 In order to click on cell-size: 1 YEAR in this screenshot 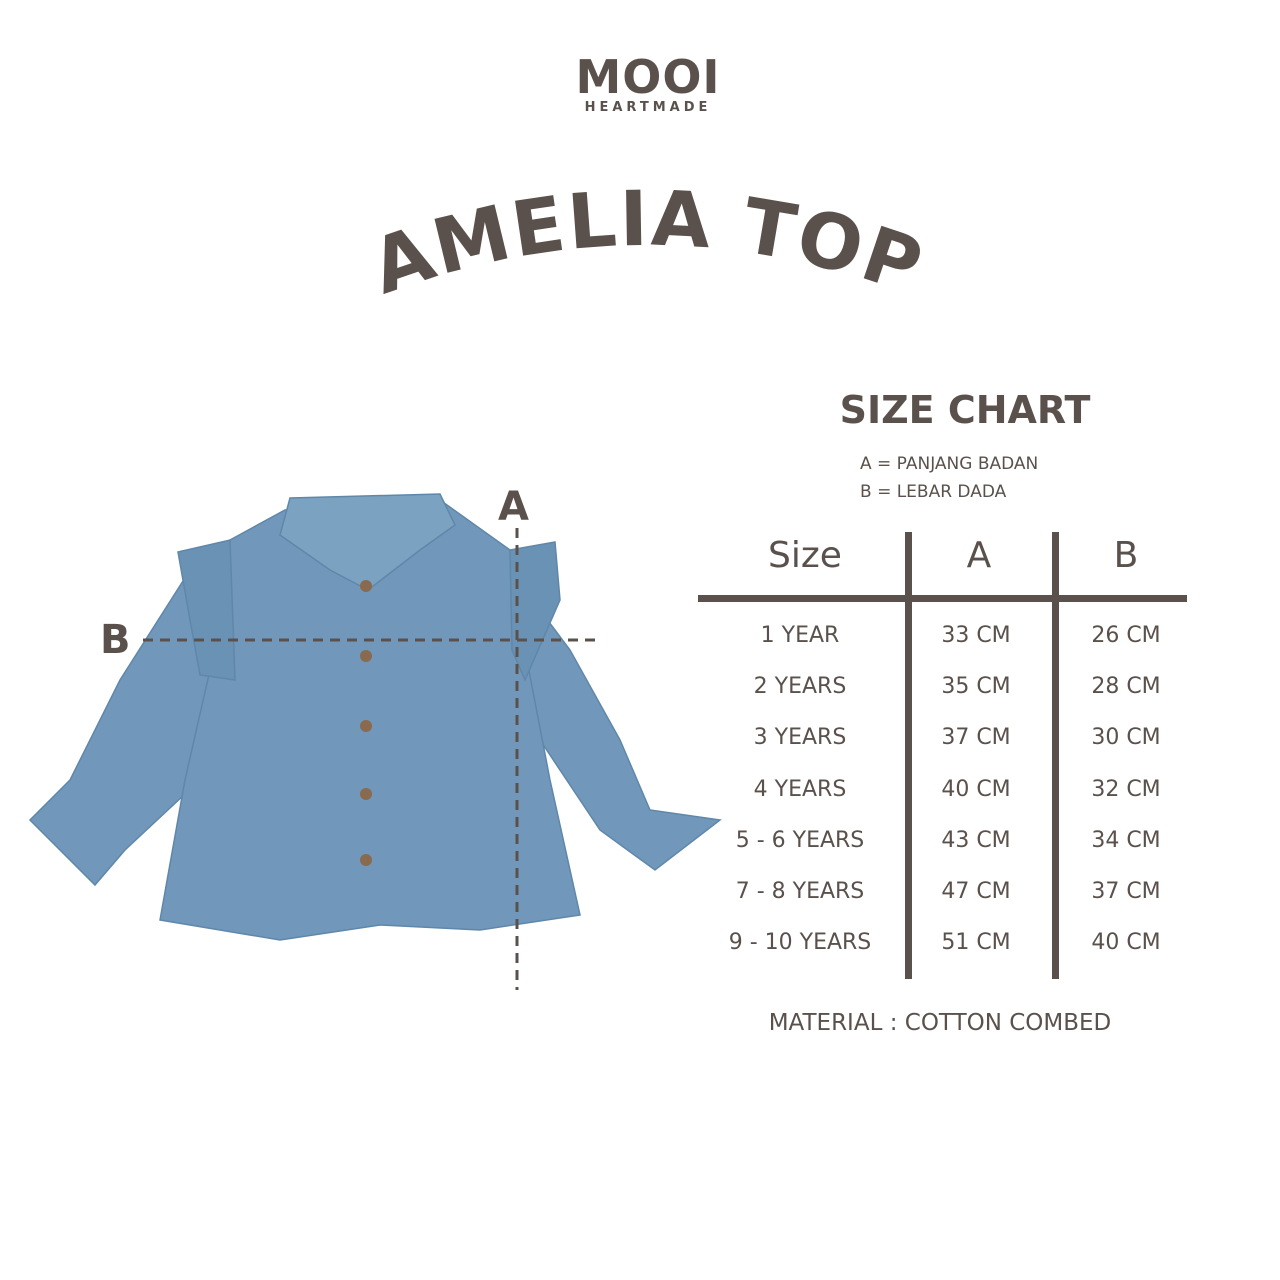, I will do `click(800, 635)`.